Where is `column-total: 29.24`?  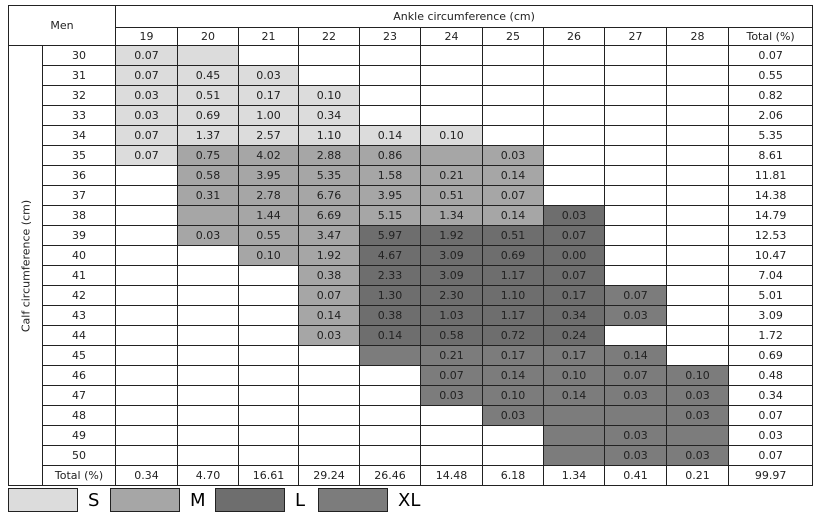
column-total: 29.24 is located at coordinates (329, 475).